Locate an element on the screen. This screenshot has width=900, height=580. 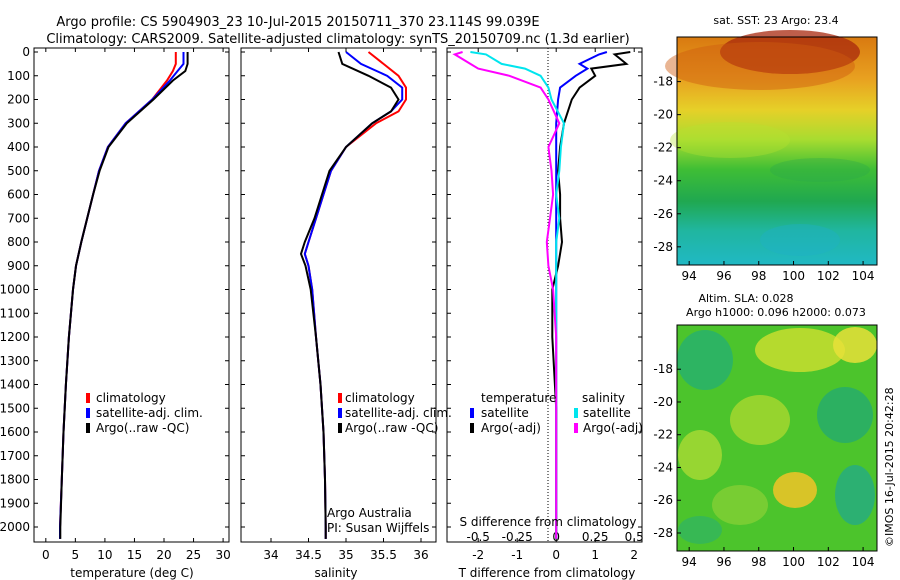
salinity-x-tick-label: 35.5 is located at coordinates (383, 555).